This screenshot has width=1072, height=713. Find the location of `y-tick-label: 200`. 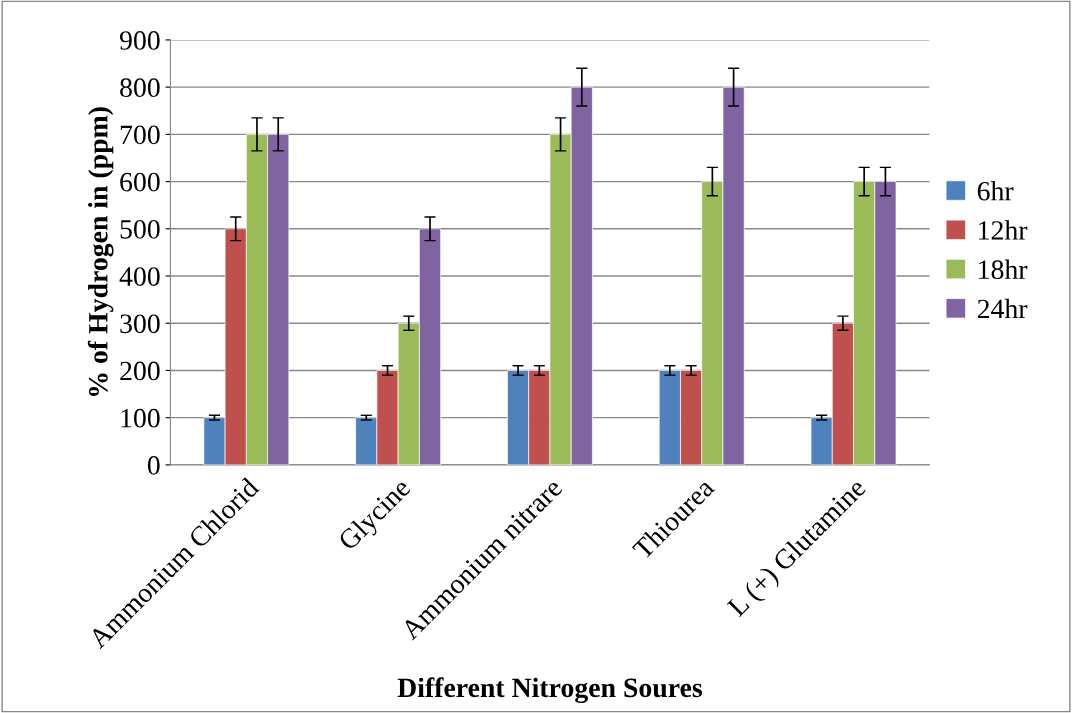

y-tick-label: 200 is located at coordinates (140, 371).